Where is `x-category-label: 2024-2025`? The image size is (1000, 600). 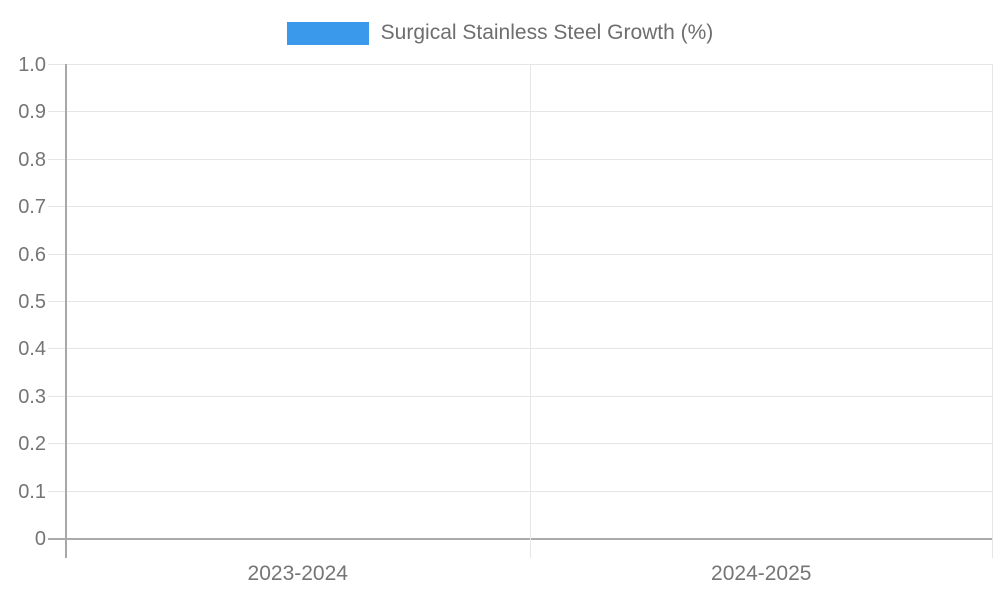
x-category-label: 2024-2025 is located at coordinates (761, 573).